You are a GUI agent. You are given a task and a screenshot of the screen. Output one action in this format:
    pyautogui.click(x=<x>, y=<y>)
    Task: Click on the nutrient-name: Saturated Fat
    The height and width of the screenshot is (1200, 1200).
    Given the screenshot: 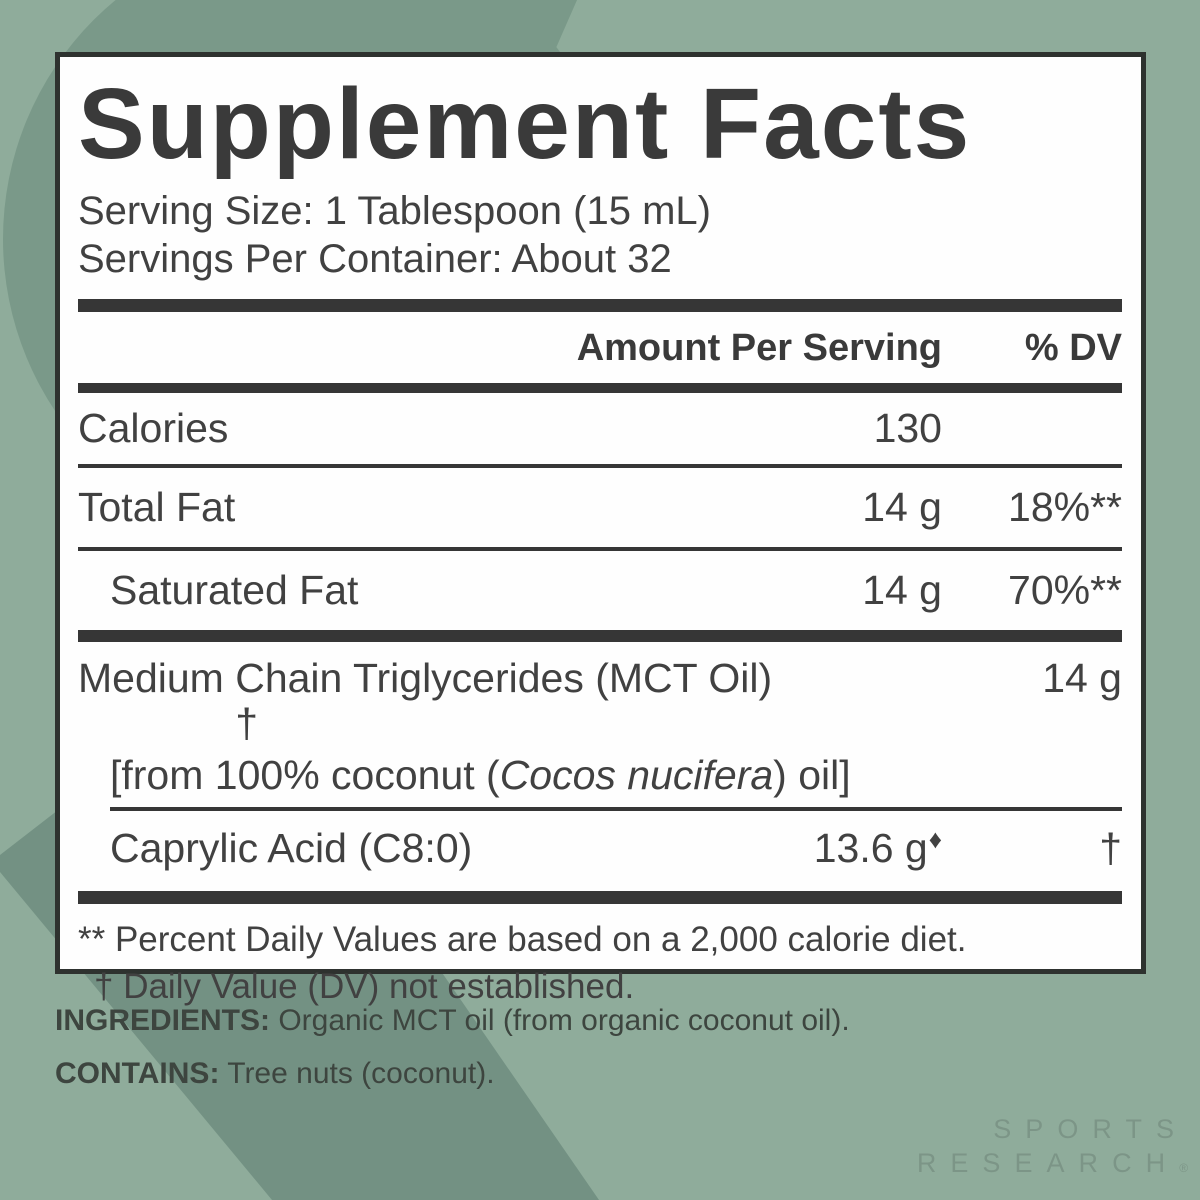 What is the action you would take?
    pyautogui.click(x=234, y=590)
    